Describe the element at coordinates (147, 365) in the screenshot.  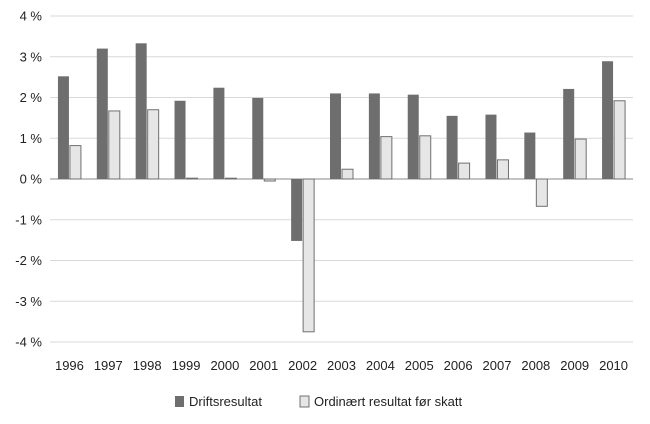
I see `x-tick-label: 1998` at that location.